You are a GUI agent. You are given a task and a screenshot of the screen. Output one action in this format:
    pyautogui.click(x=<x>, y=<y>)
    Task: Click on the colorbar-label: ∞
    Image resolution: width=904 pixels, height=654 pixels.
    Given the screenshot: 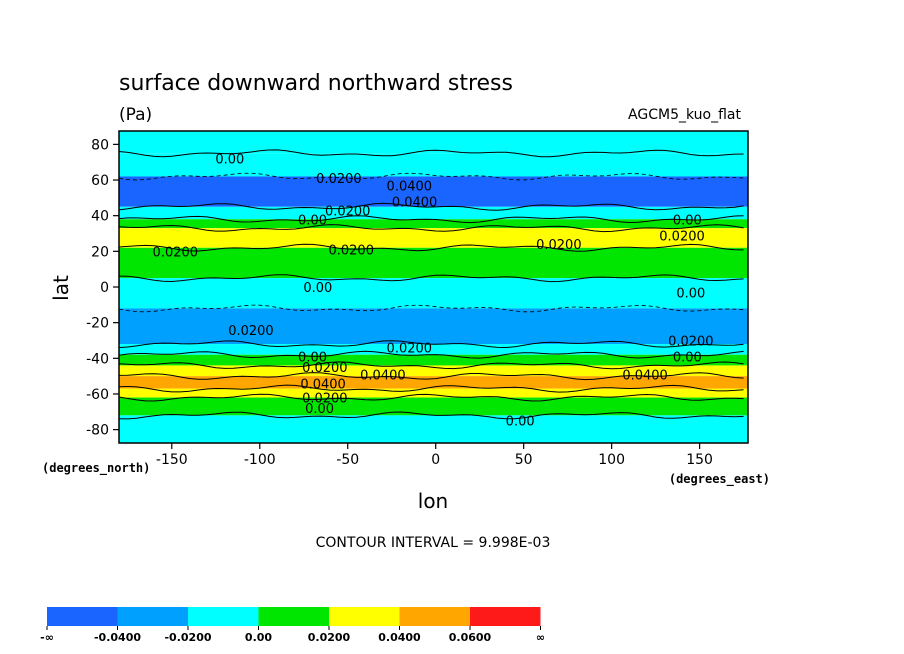 What is the action you would take?
    pyautogui.click(x=540, y=637)
    